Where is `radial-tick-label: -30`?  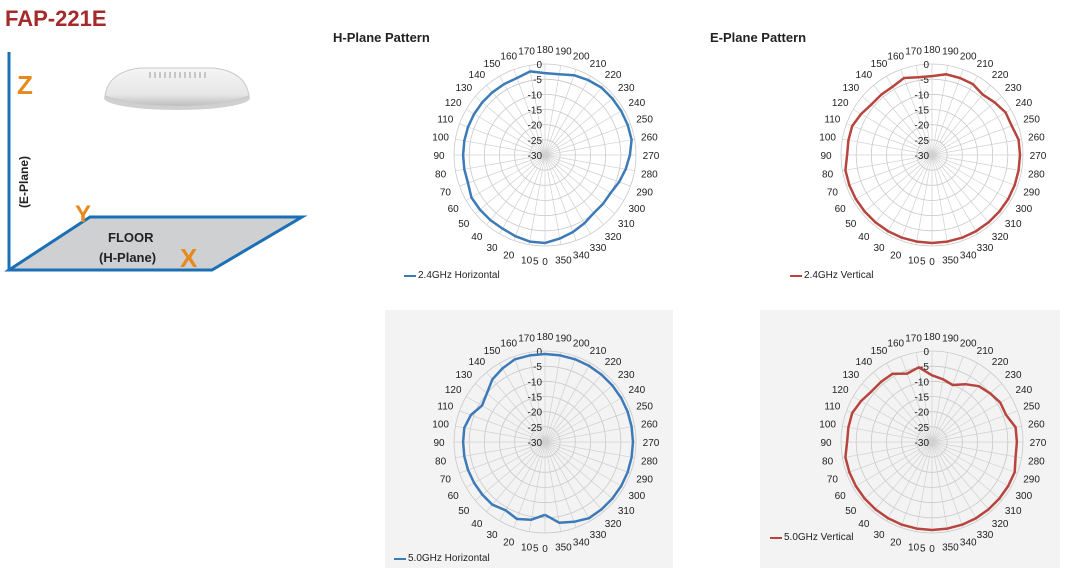
radial-tick-label: -30 is located at coordinates (922, 443).